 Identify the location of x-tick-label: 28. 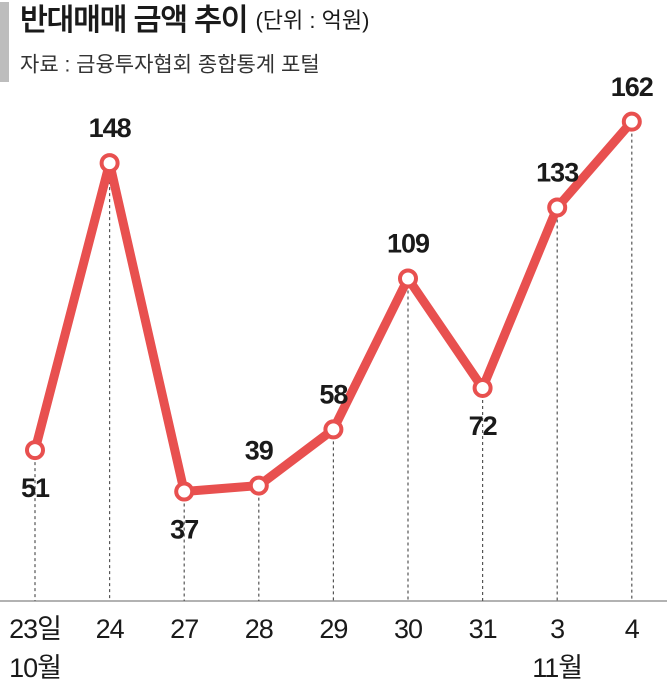
(259, 629).